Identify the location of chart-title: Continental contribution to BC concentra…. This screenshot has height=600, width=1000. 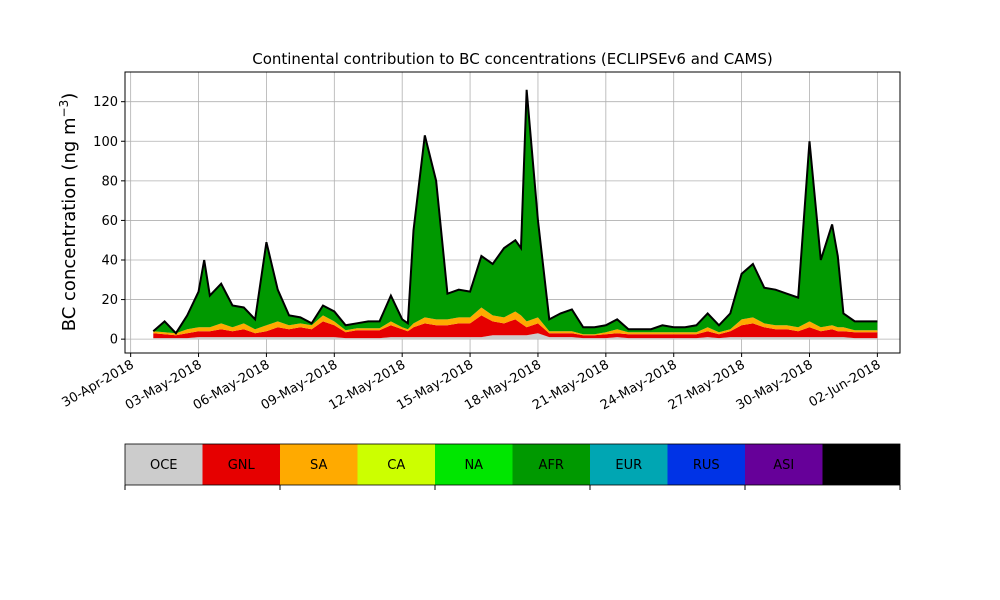
(512, 59).